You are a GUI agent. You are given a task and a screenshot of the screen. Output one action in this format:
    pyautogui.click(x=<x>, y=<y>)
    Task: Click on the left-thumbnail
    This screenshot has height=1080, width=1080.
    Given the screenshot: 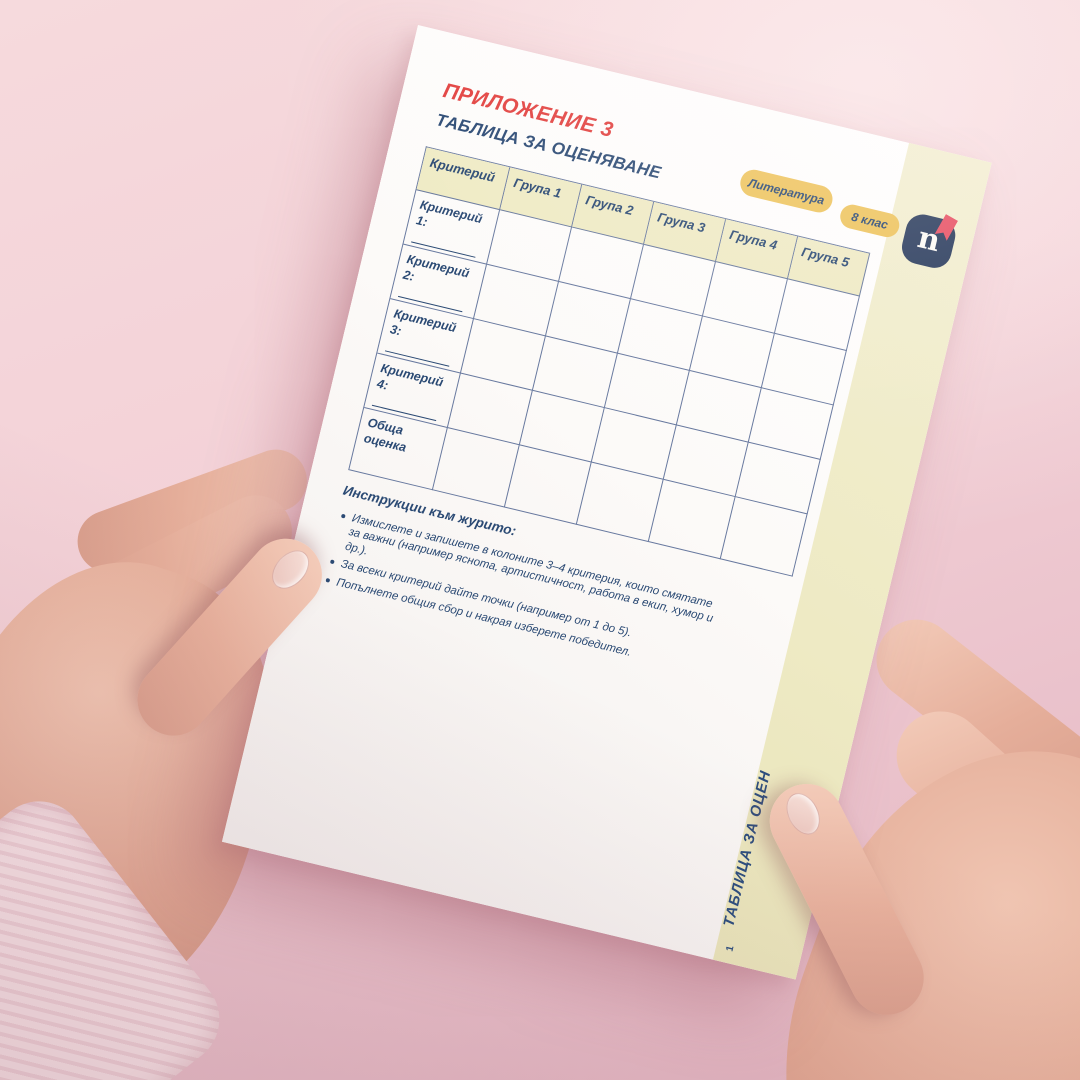 What is the action you would take?
    pyautogui.click(x=290, y=569)
    